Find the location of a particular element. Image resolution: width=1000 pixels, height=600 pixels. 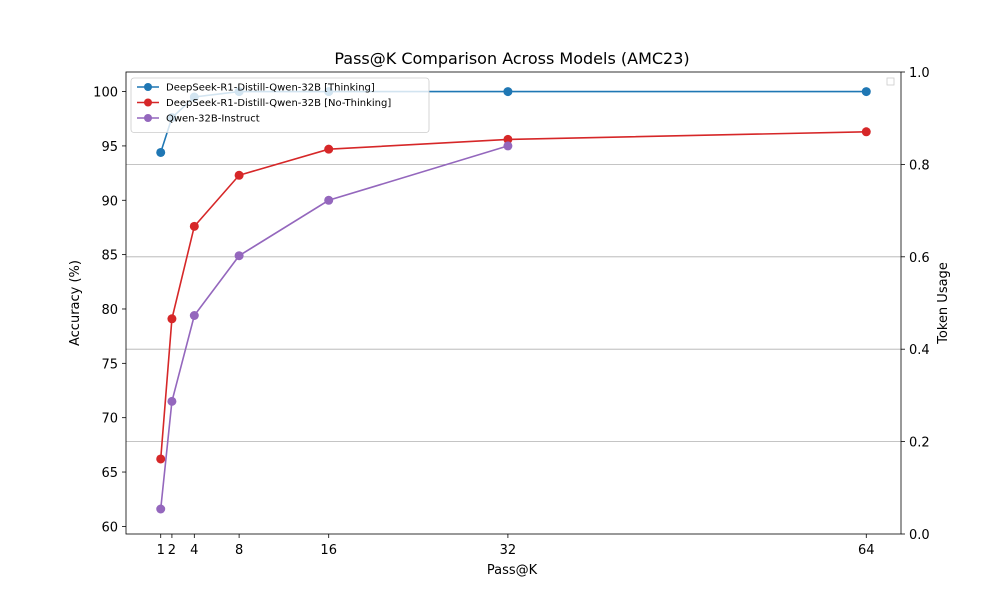

legend-box-secondary is located at coordinates (890, 81).